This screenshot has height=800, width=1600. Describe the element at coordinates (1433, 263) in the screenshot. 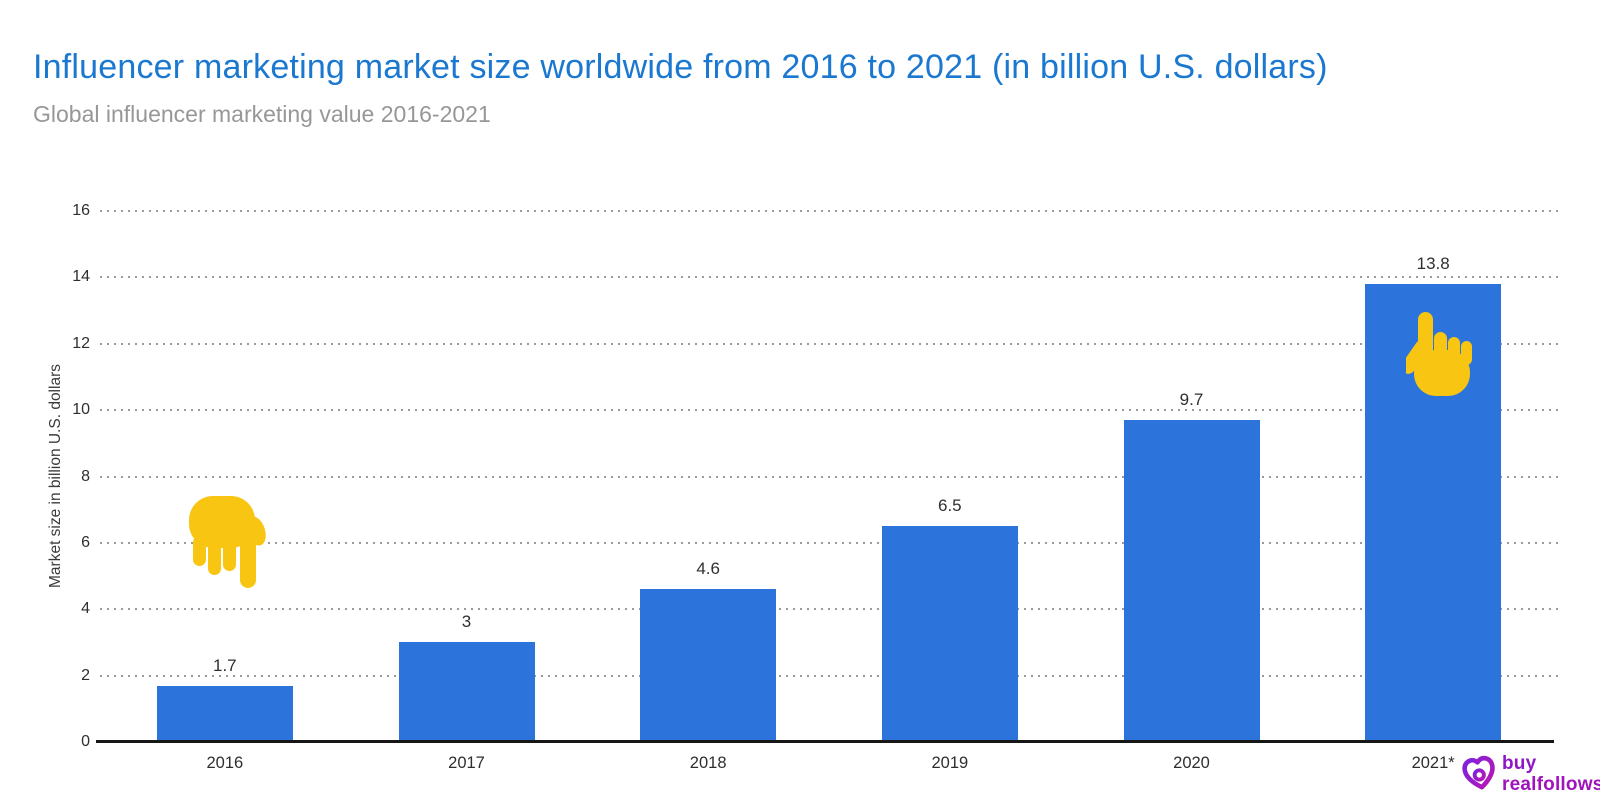

I see `bar-value-label: 13.8` at that location.